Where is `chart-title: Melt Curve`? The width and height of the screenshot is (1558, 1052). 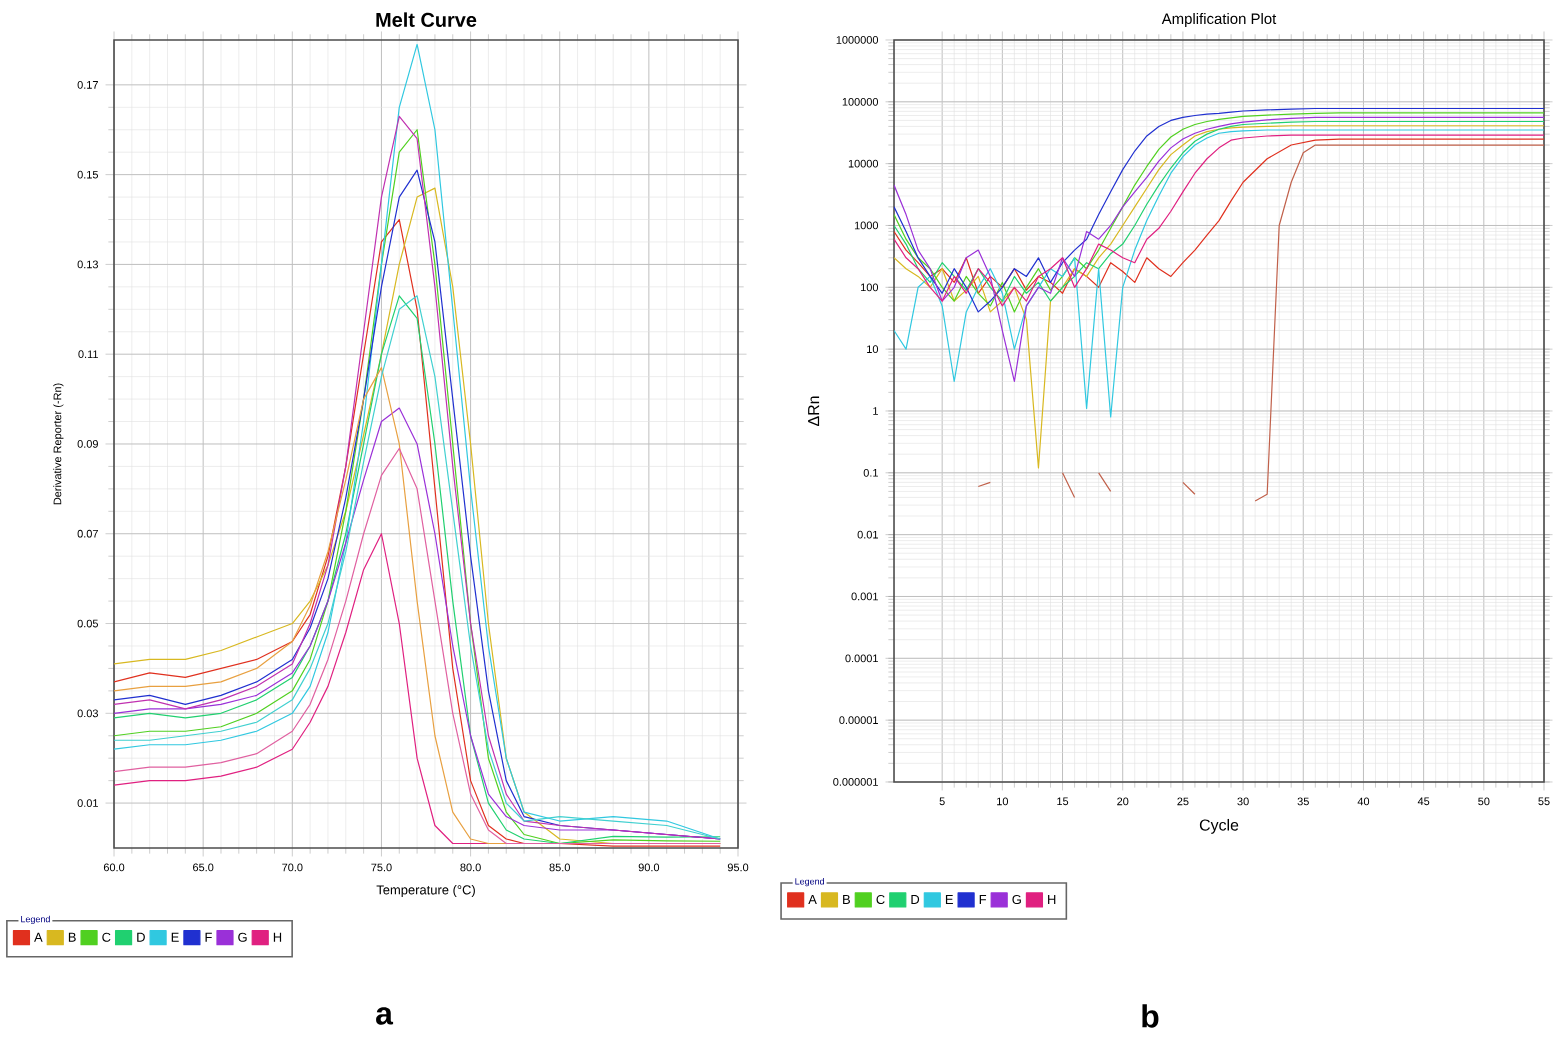
chart-title: Melt Curve is located at coordinates (426, 19).